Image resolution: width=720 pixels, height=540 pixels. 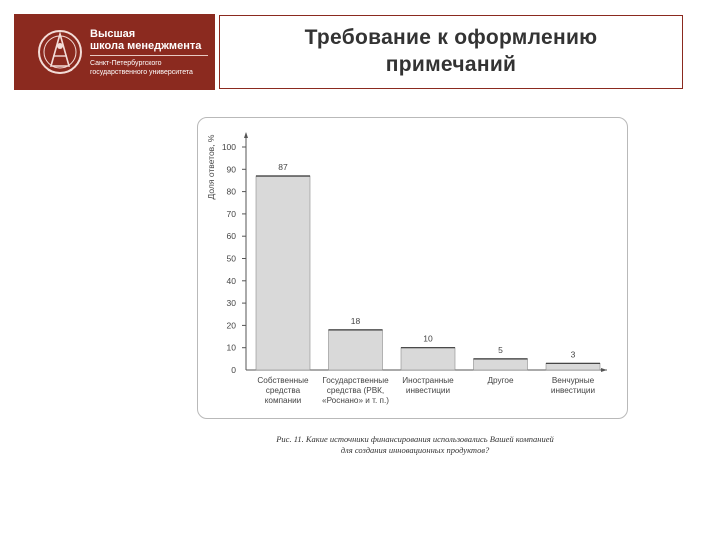 I want to click on data-label: 10, so click(x=428, y=339).